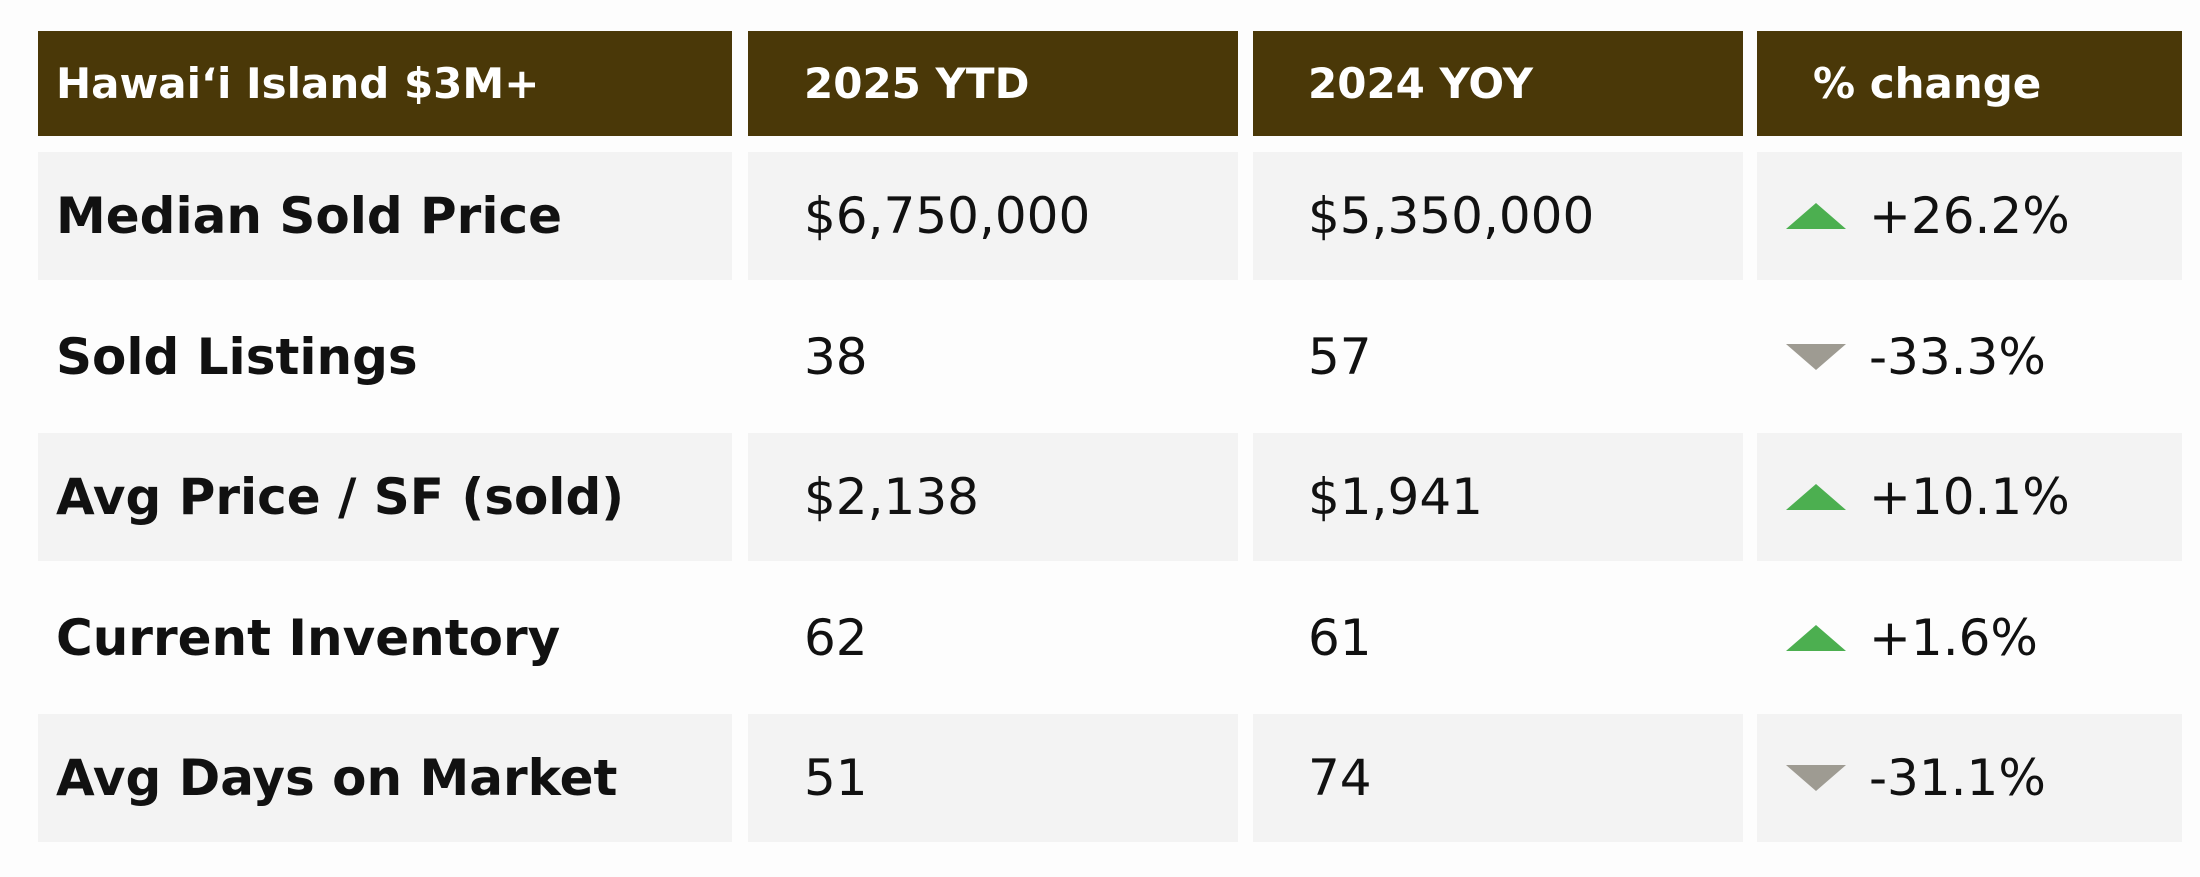 This screenshot has height=877, width=2200. Describe the element at coordinates (1498, 778) in the screenshot. I see `row-value: 74` at that location.